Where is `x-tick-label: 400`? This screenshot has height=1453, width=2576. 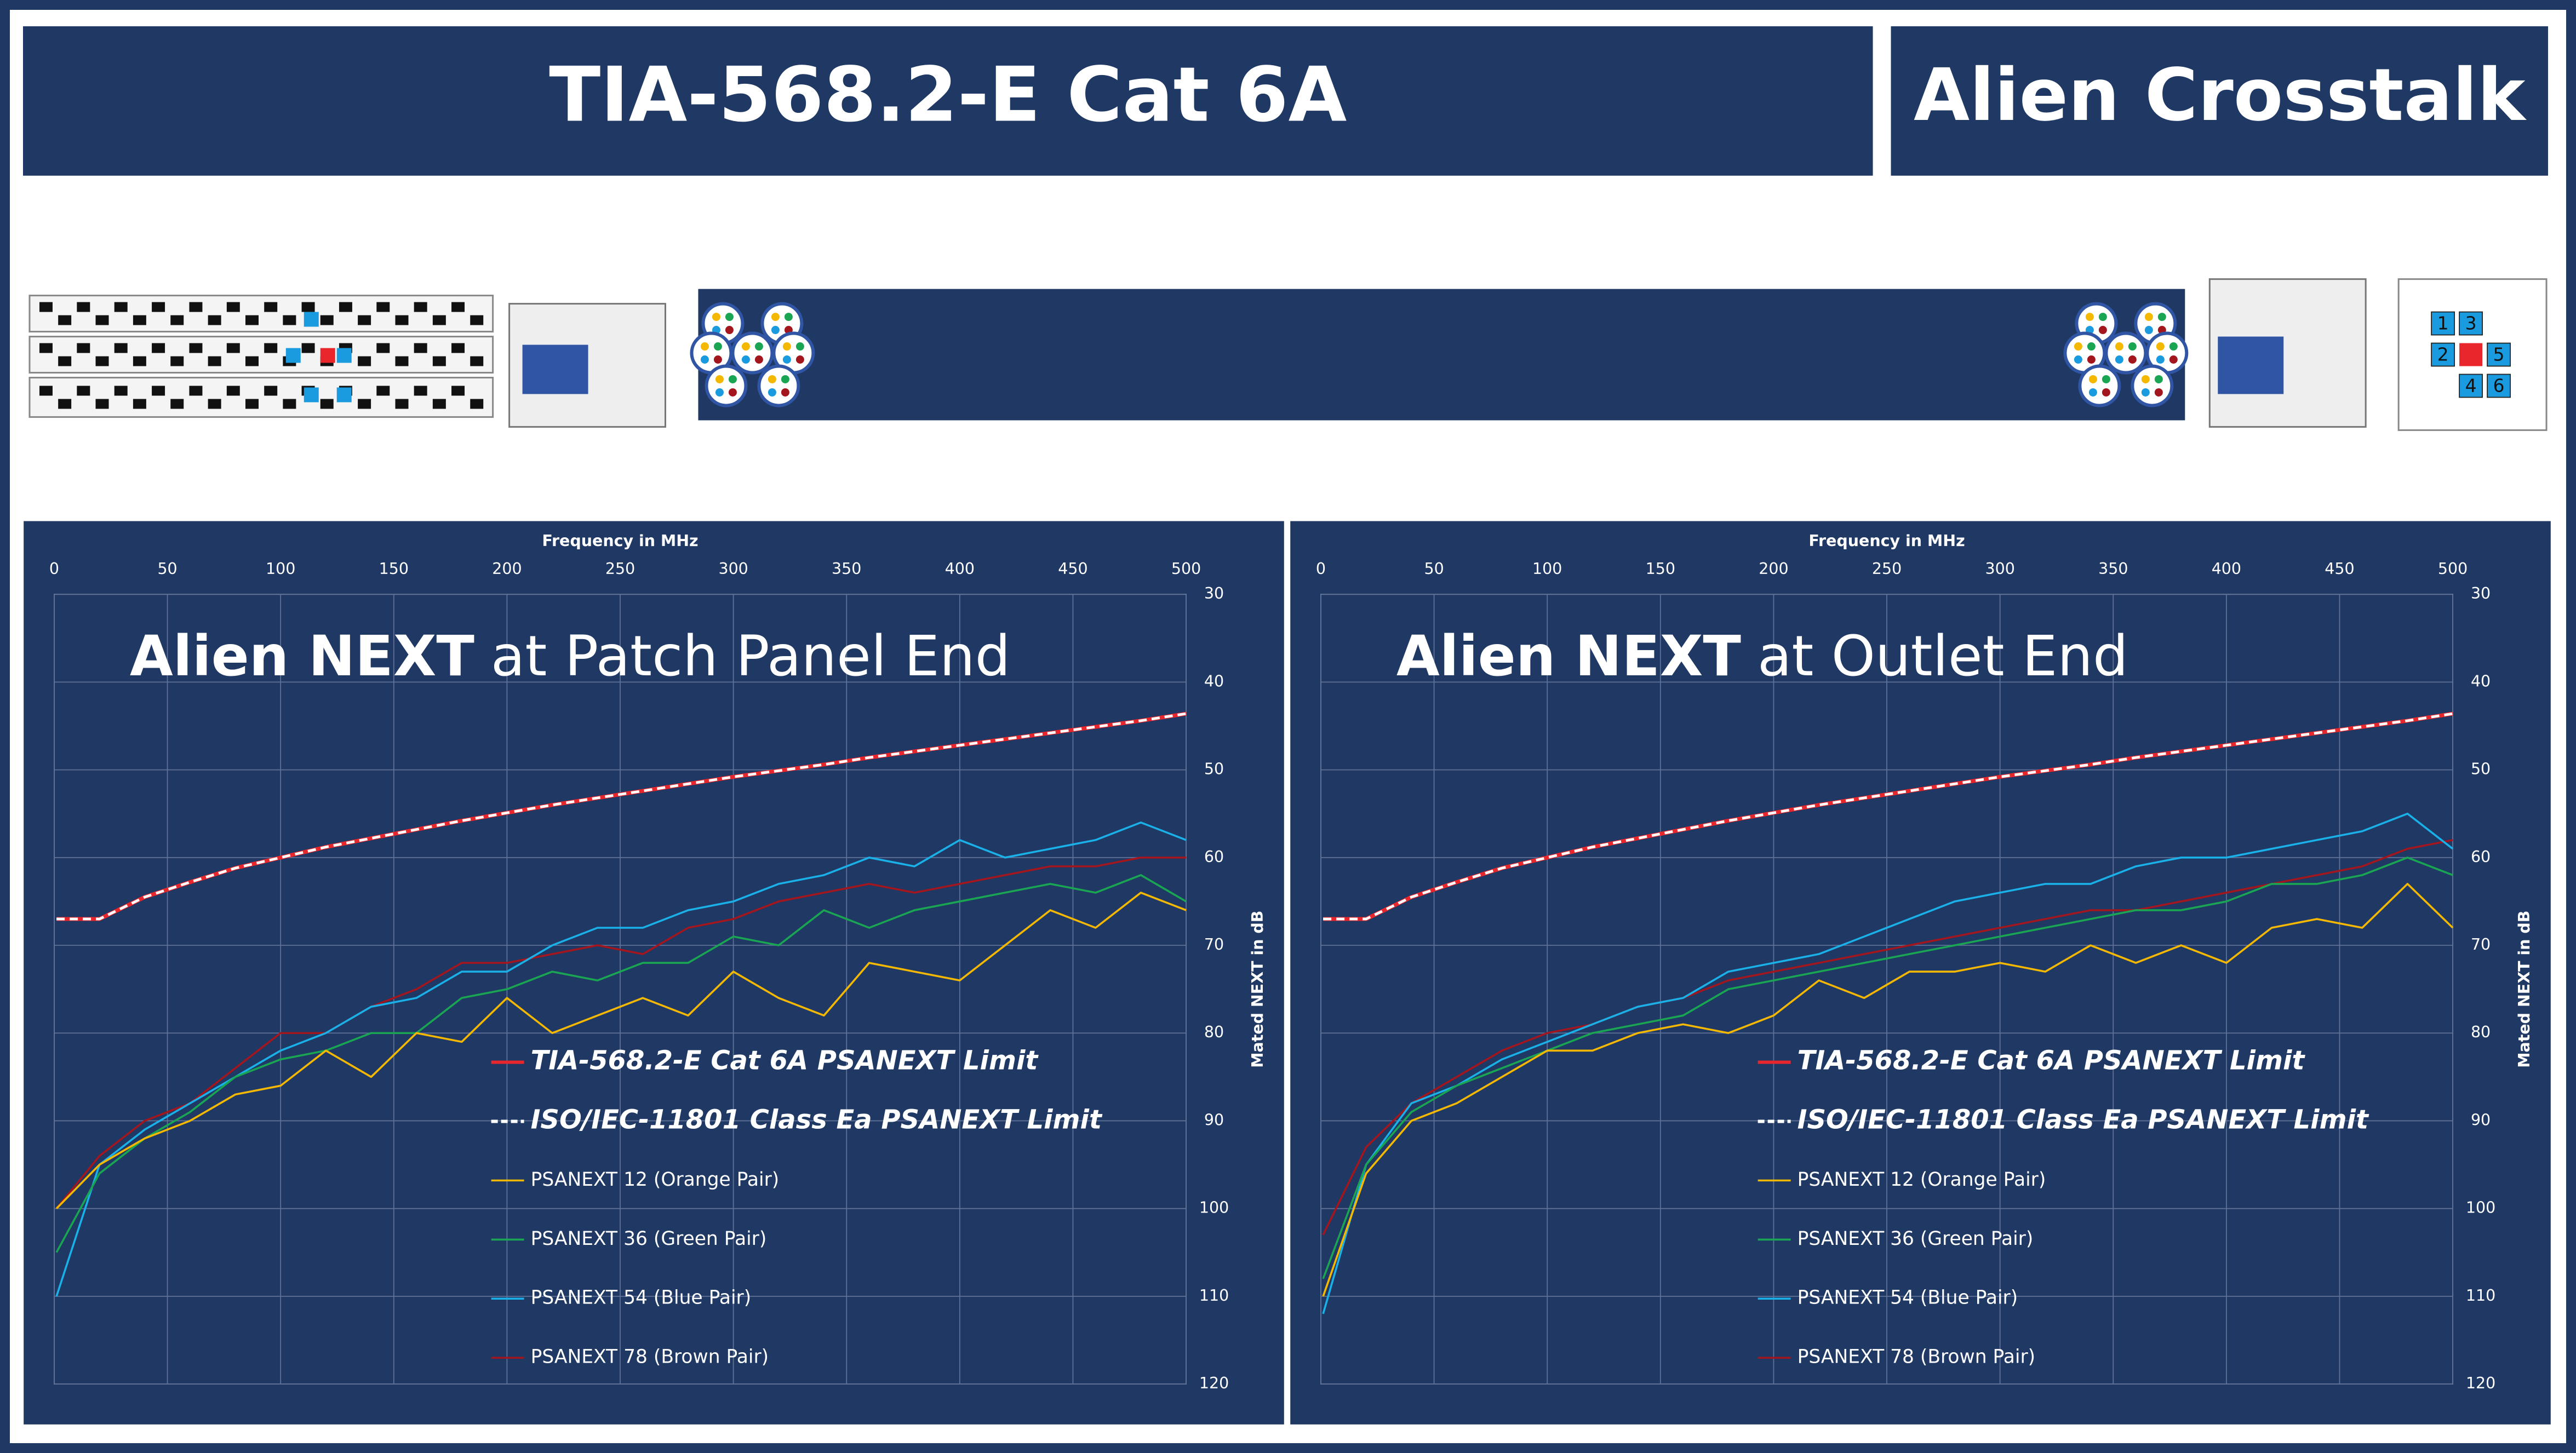 x-tick-label: 400 is located at coordinates (2226, 569).